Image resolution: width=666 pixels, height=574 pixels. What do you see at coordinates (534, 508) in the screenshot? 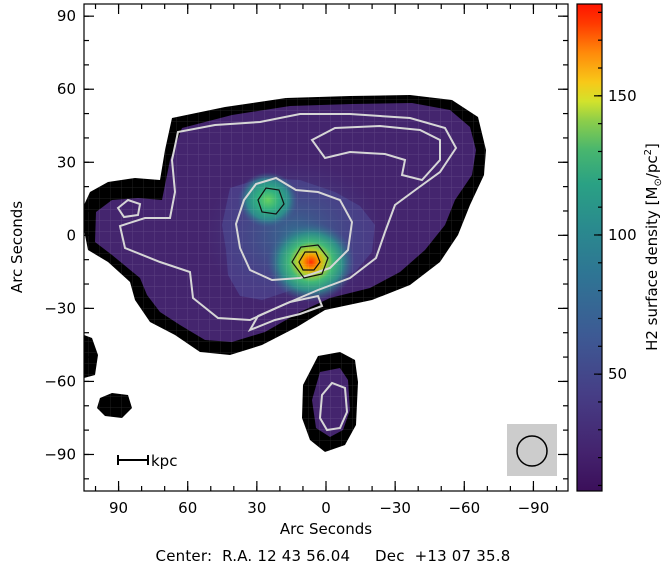
I see `x-tick-label: −90` at bounding box center [534, 508].